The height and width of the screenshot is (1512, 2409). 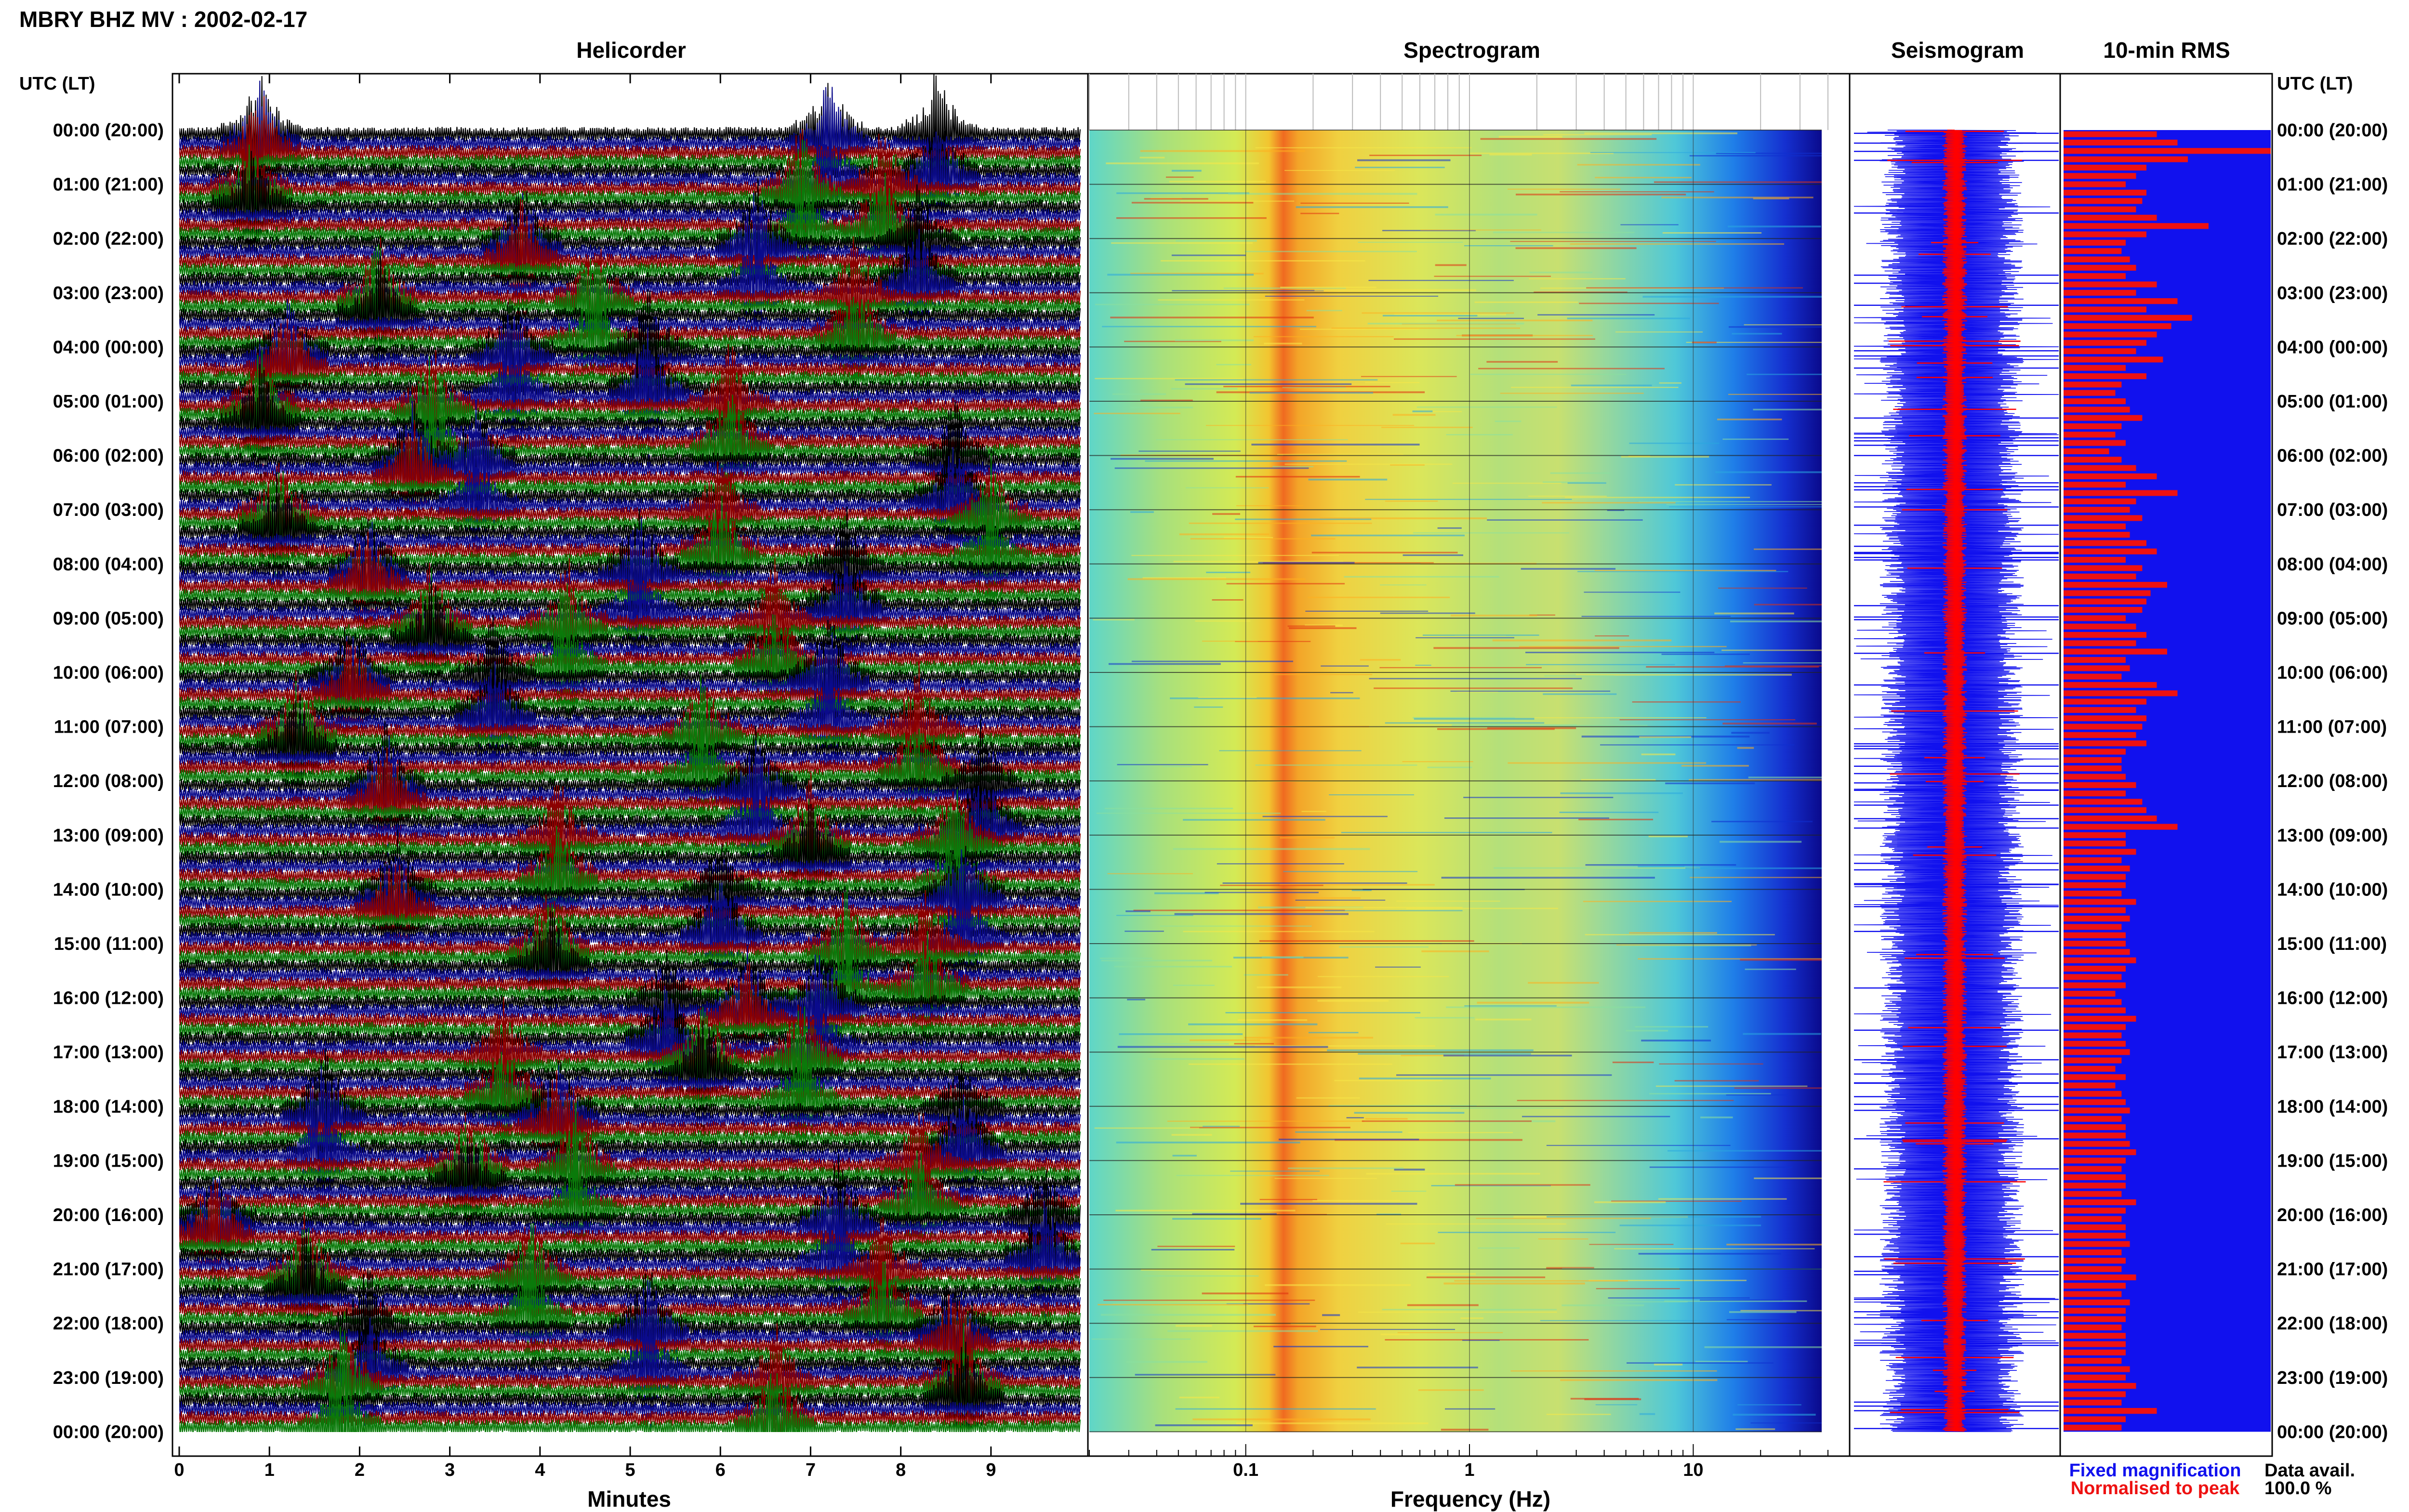 I want to click on utc-lt-right-label: UTC (LT), so click(x=2315, y=84).